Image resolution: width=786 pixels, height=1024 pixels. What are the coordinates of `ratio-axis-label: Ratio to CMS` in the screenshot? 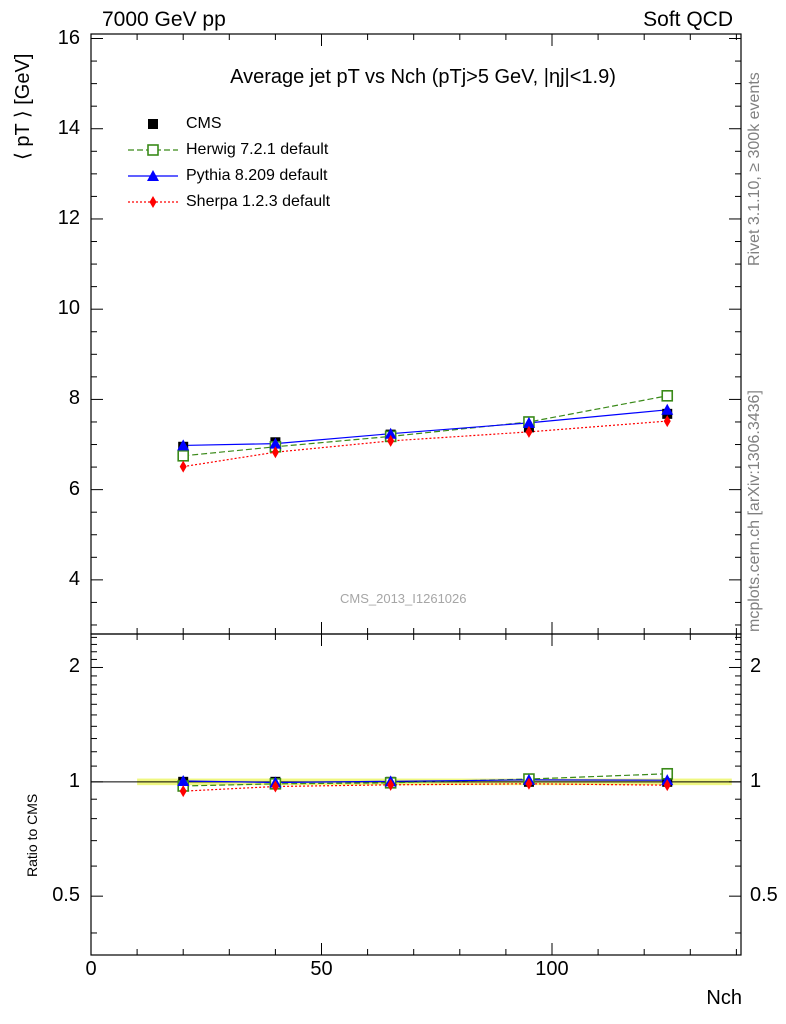 It's located at (32, 835).